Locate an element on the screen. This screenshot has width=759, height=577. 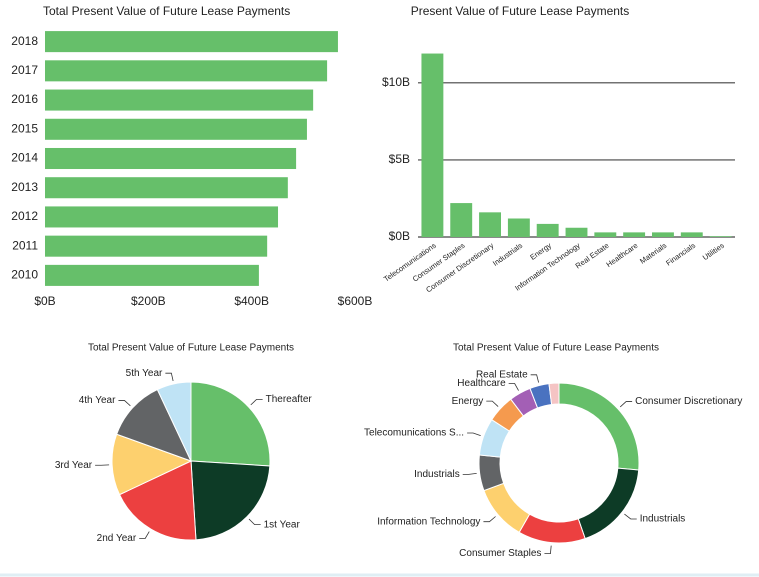
y-tick-label: 2016 is located at coordinates (24, 99).